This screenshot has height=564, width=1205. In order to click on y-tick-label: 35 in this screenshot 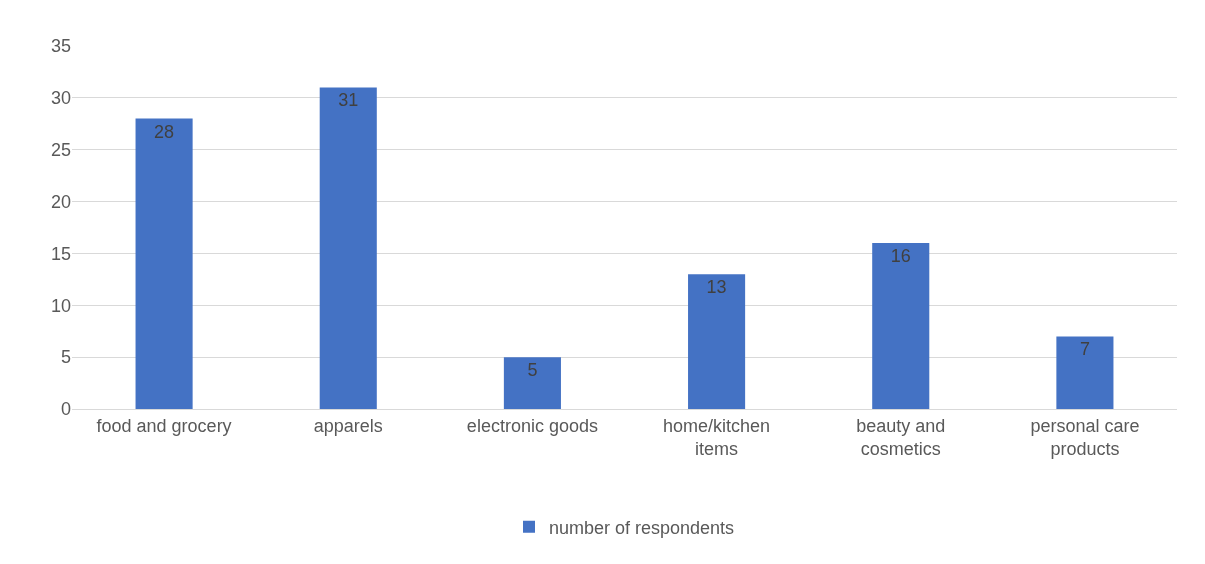, I will do `click(60, 46)`.